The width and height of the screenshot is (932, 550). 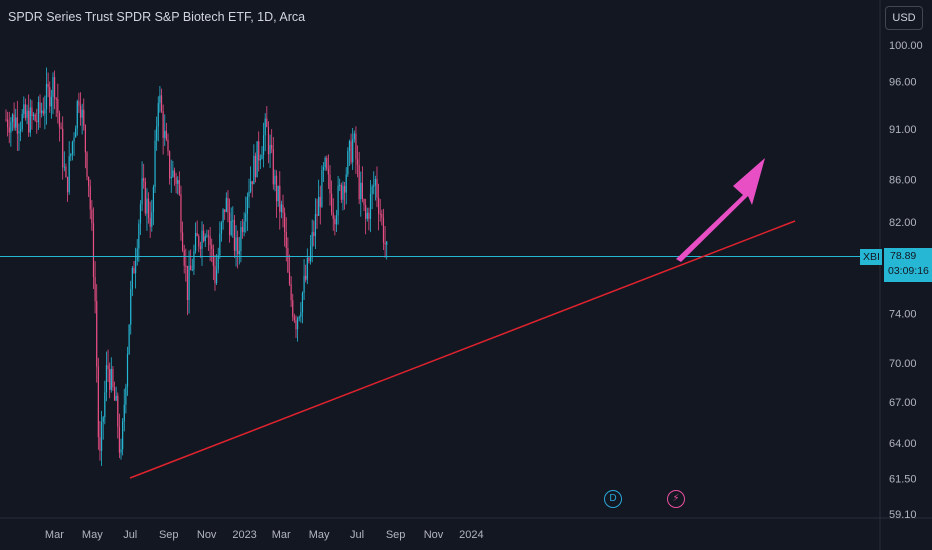 What do you see at coordinates (720, 210) in the screenshot?
I see `bullish-arrow` at bounding box center [720, 210].